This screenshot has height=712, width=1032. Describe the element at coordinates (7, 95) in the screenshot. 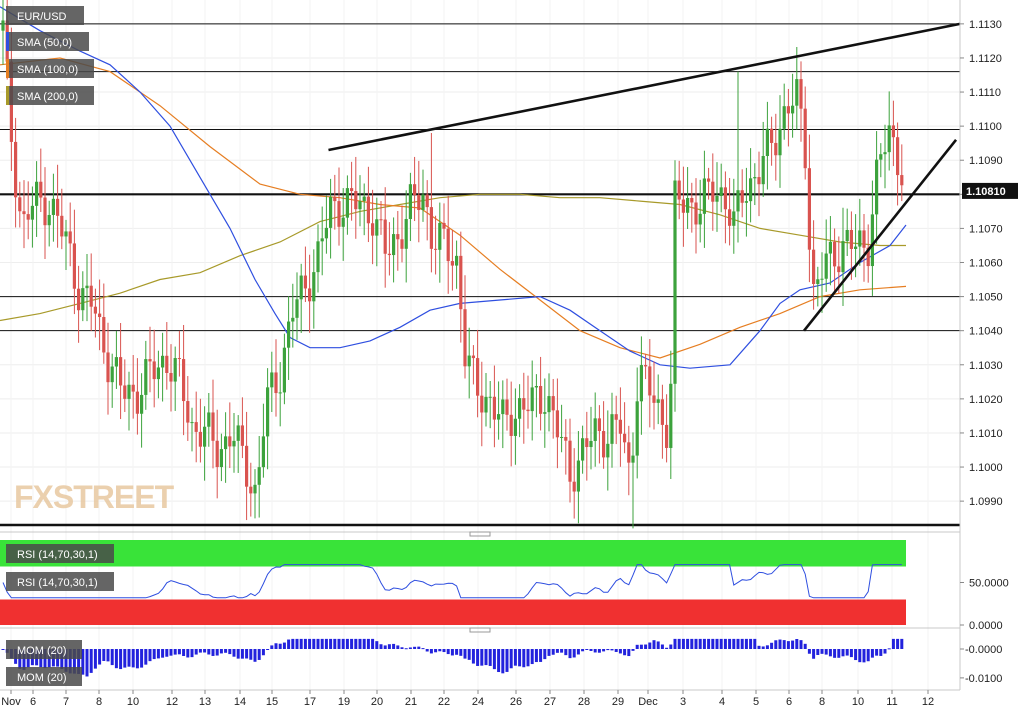

I see `sma200-legend-swatch` at that location.